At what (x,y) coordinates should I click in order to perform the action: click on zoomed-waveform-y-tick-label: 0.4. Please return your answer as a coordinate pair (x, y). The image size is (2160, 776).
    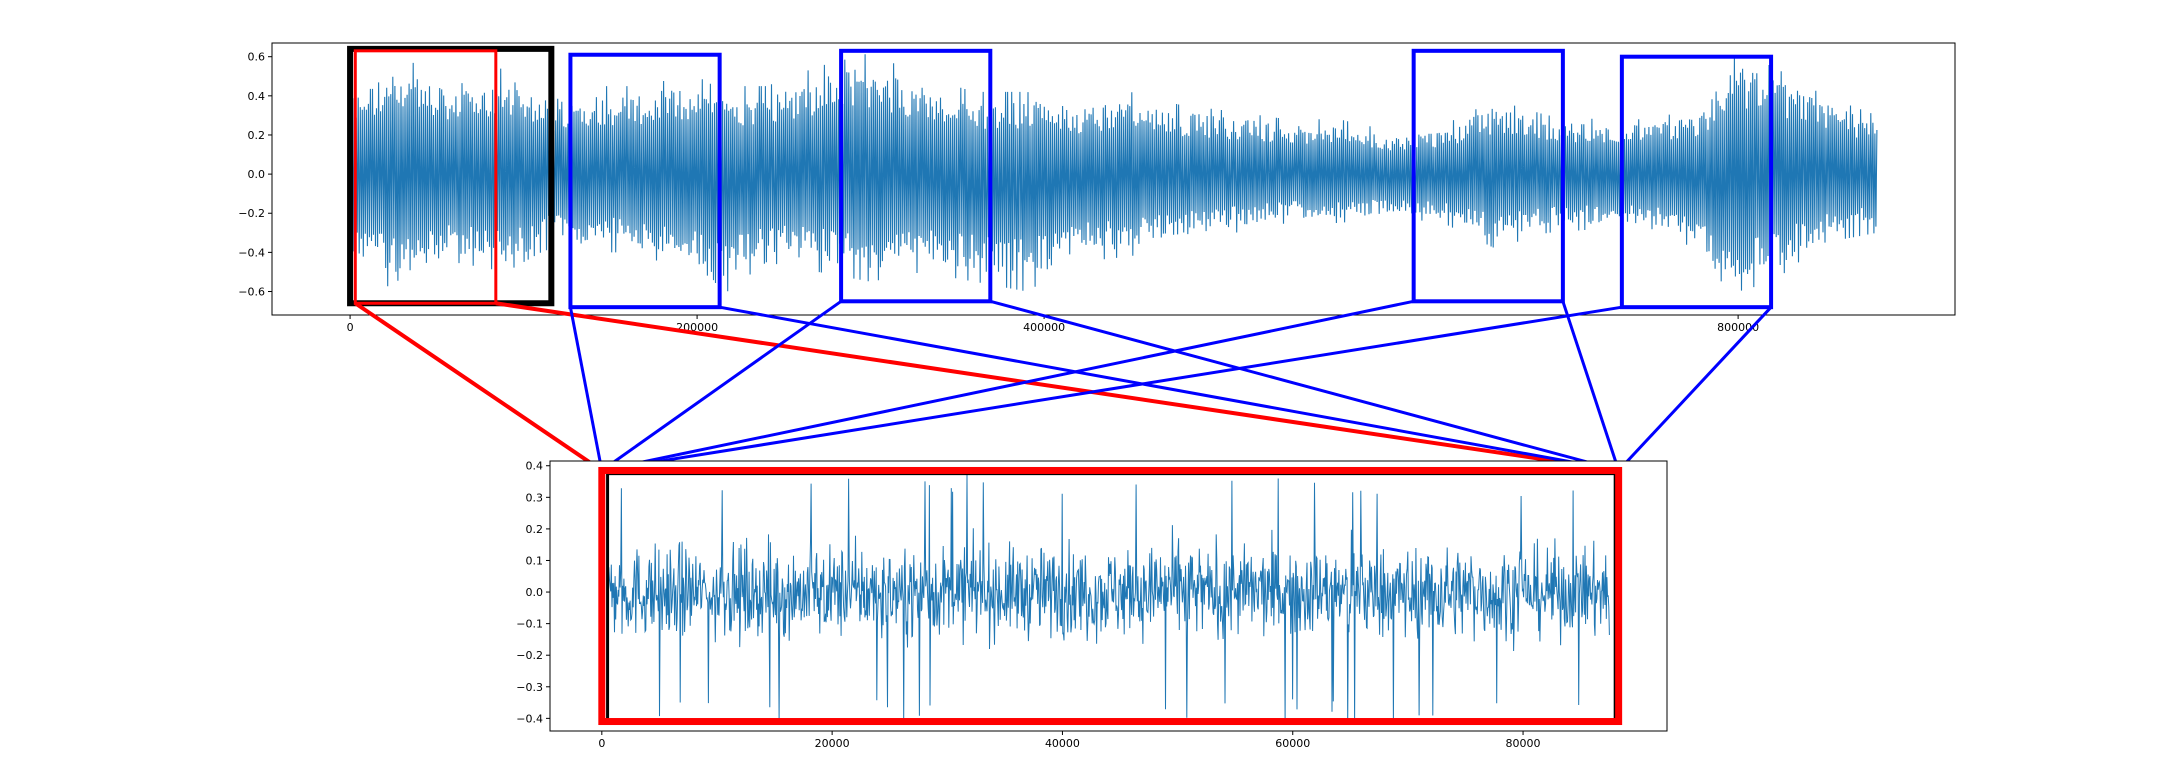
    Looking at the image, I should click on (535, 466).